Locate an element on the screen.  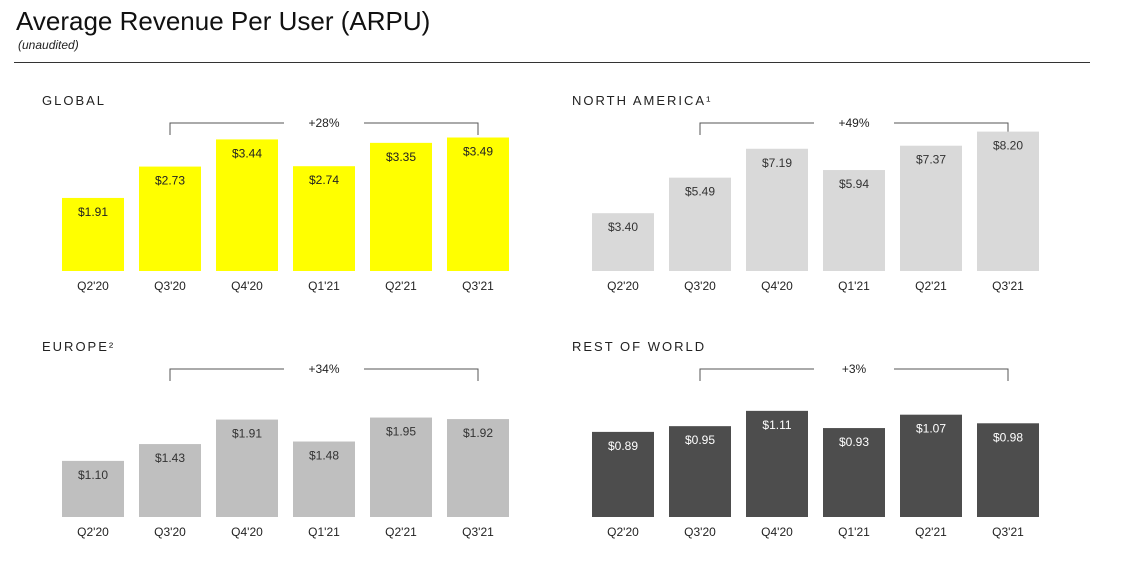
value-label-q2-20: $1.91 is located at coordinates (93, 212).